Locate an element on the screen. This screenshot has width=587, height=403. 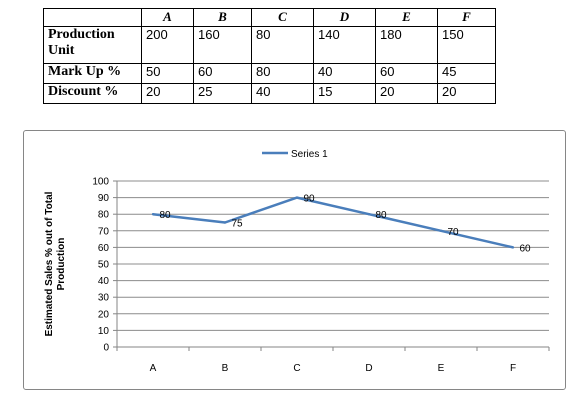
table-cell: 180 is located at coordinates (406, 45).